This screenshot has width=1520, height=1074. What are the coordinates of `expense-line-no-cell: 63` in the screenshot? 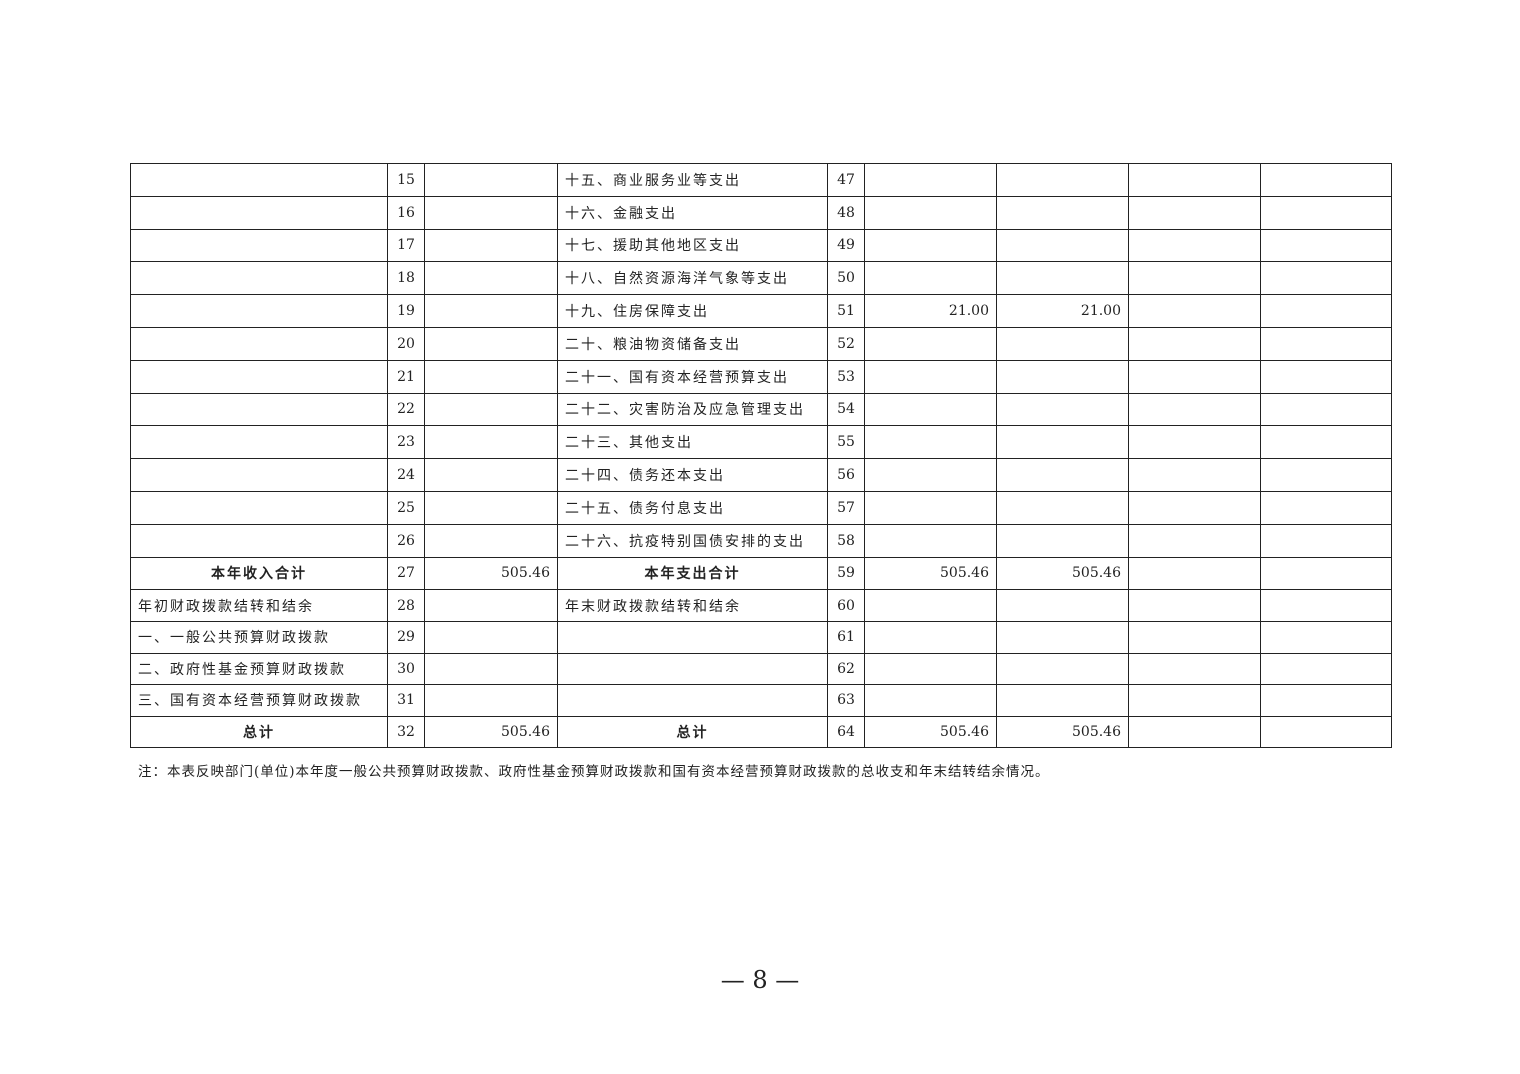 It's located at (846, 700).